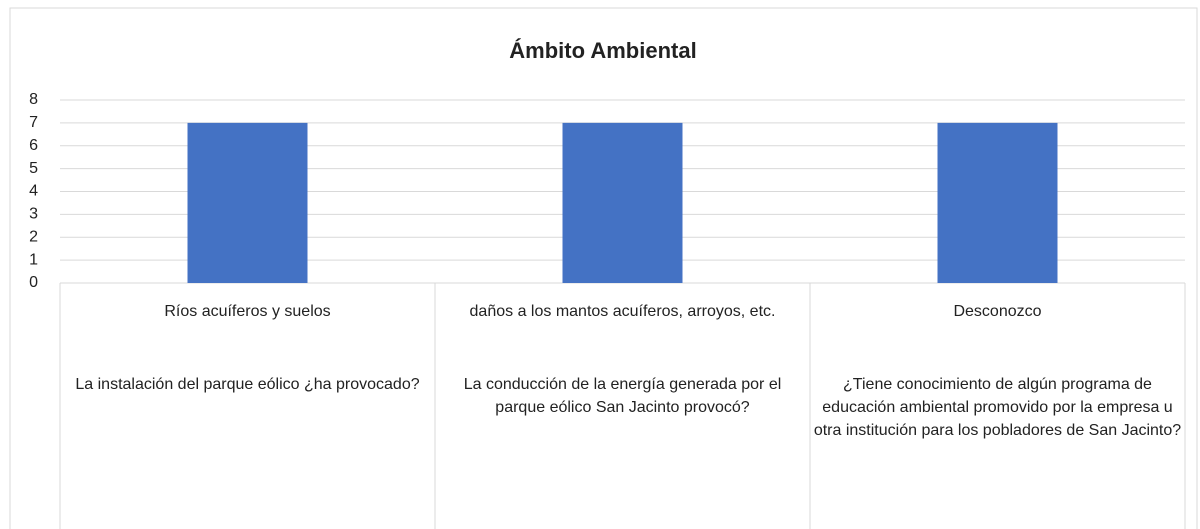  Describe the element at coordinates (33, 168) in the screenshot. I see `y-tick-label: 5` at that location.